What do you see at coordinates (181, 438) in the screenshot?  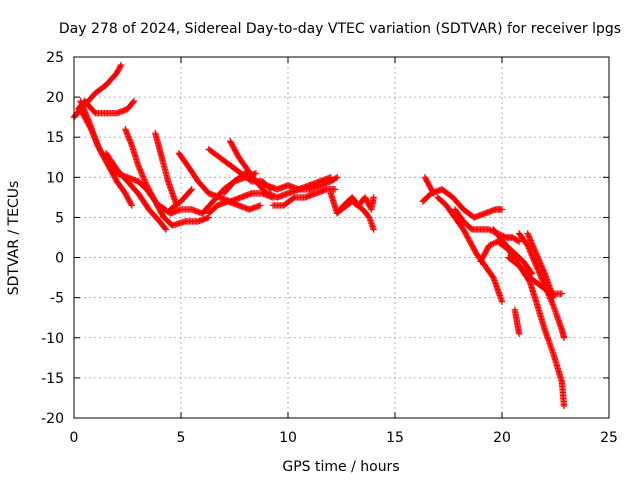 I see `x-tick-label: 5` at bounding box center [181, 438].